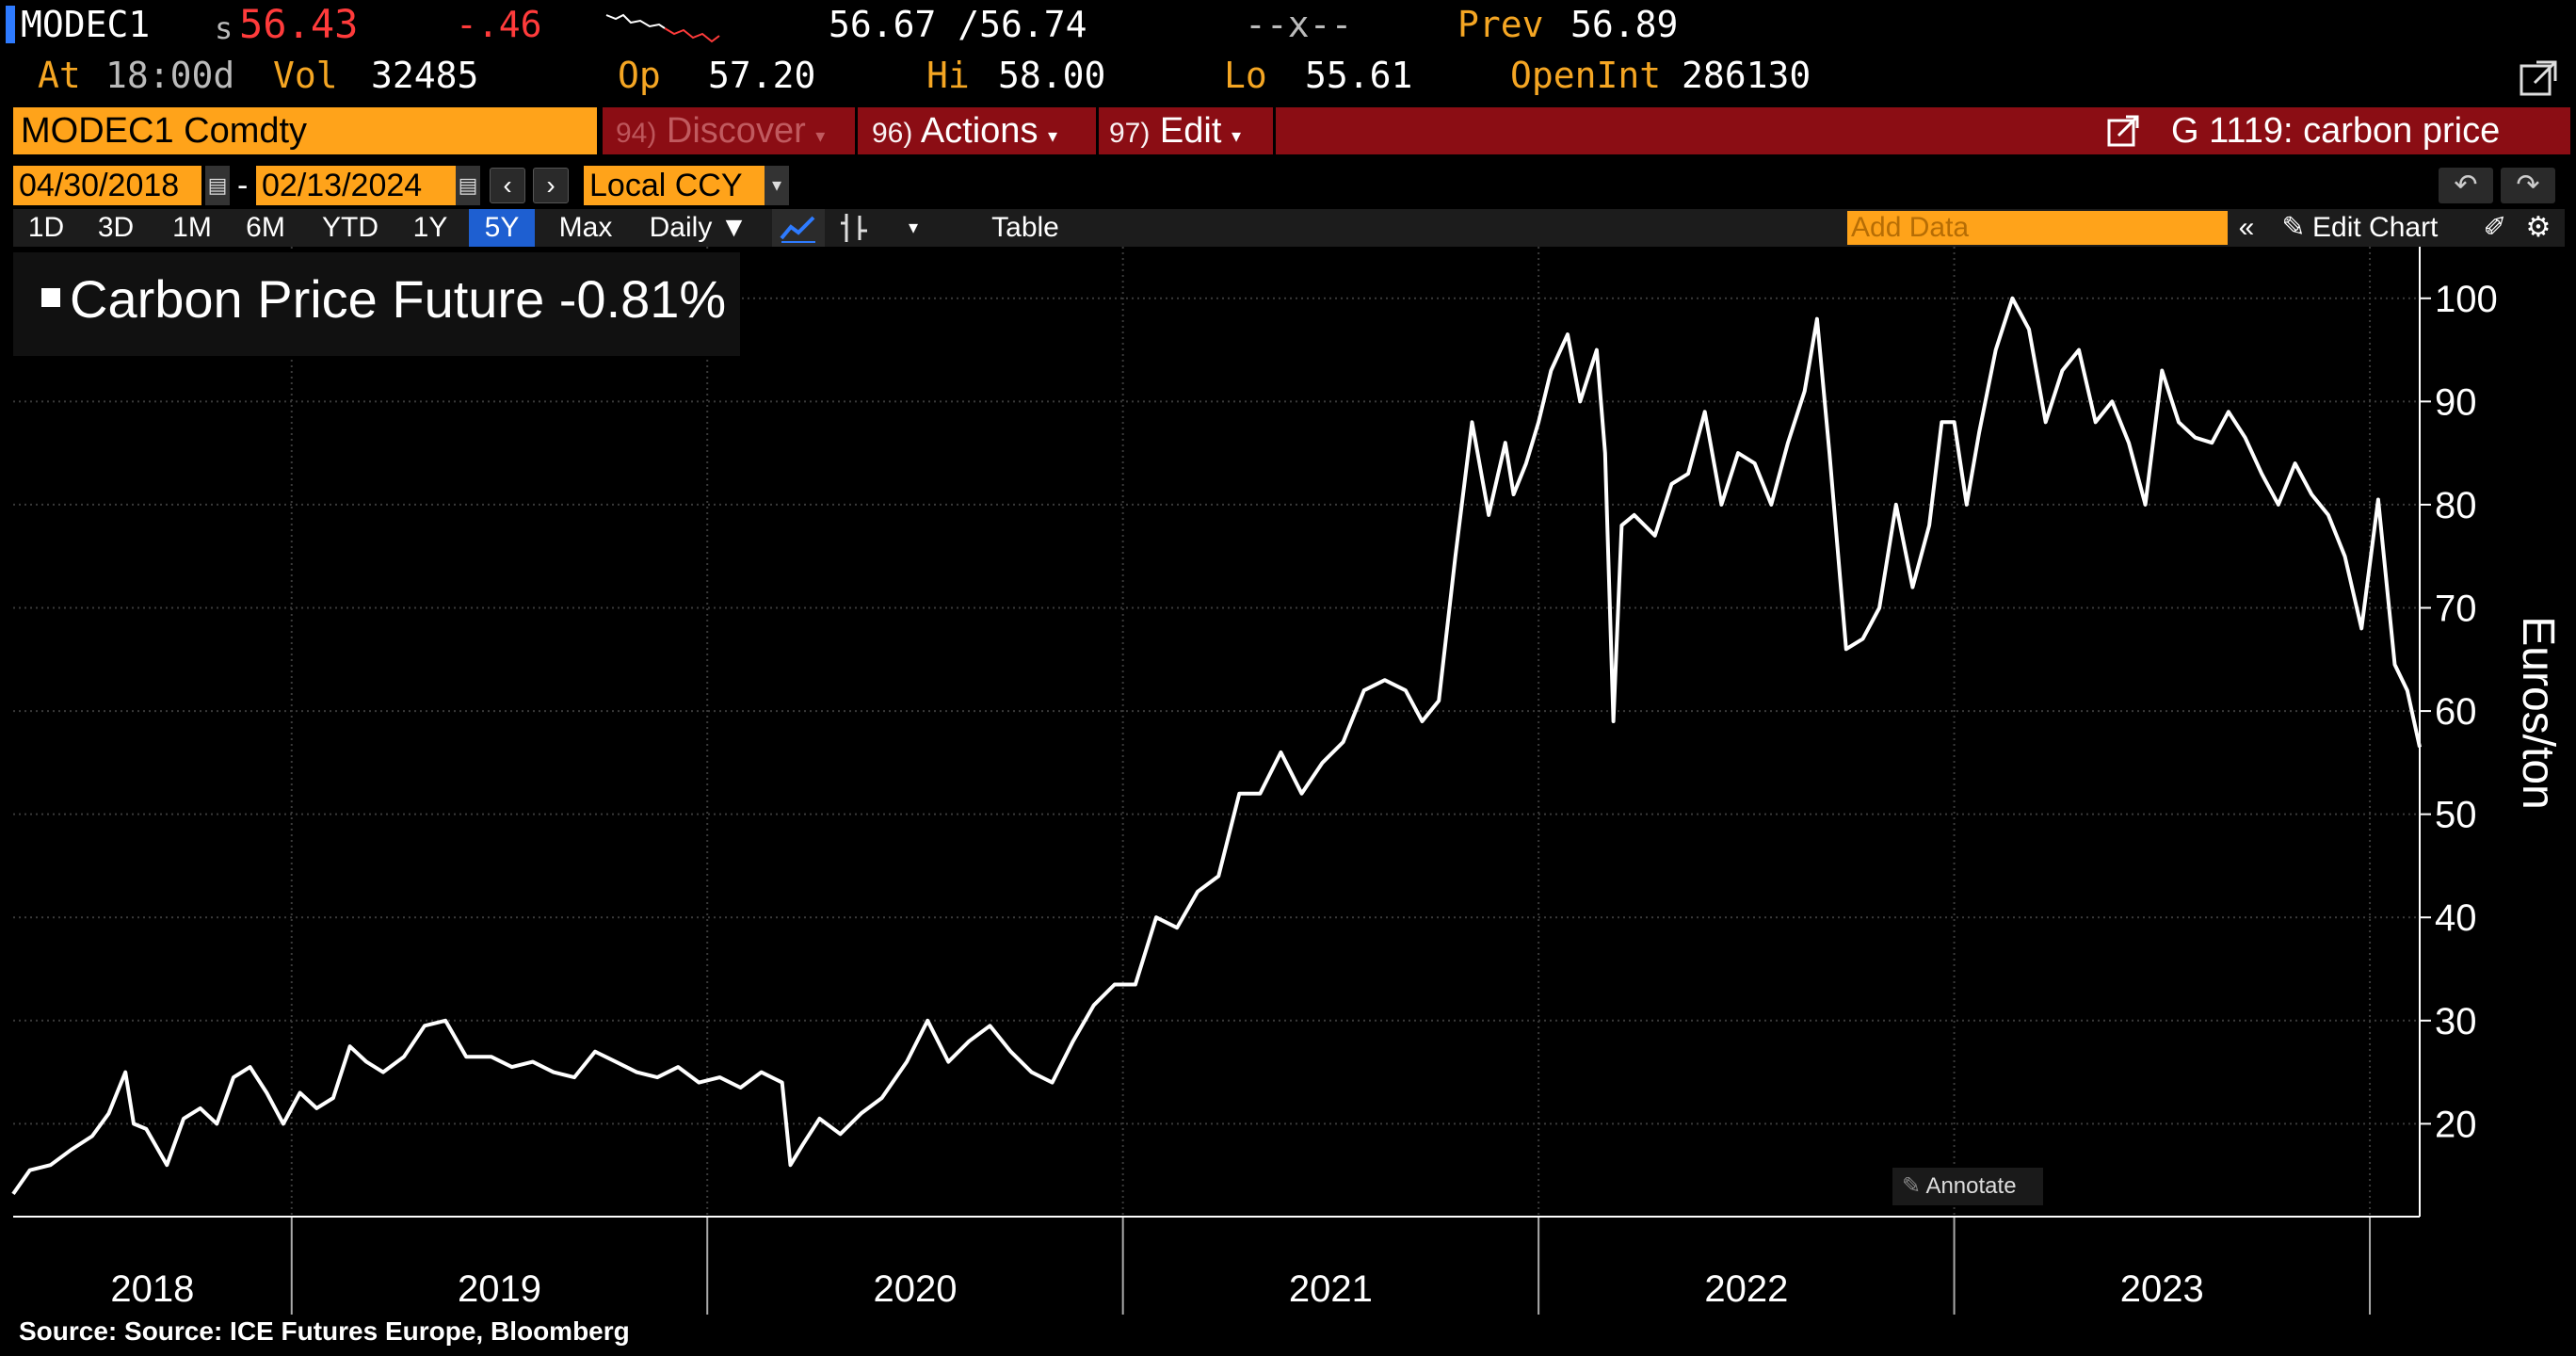  I want to click on period-1y: 1Y, so click(430, 228).